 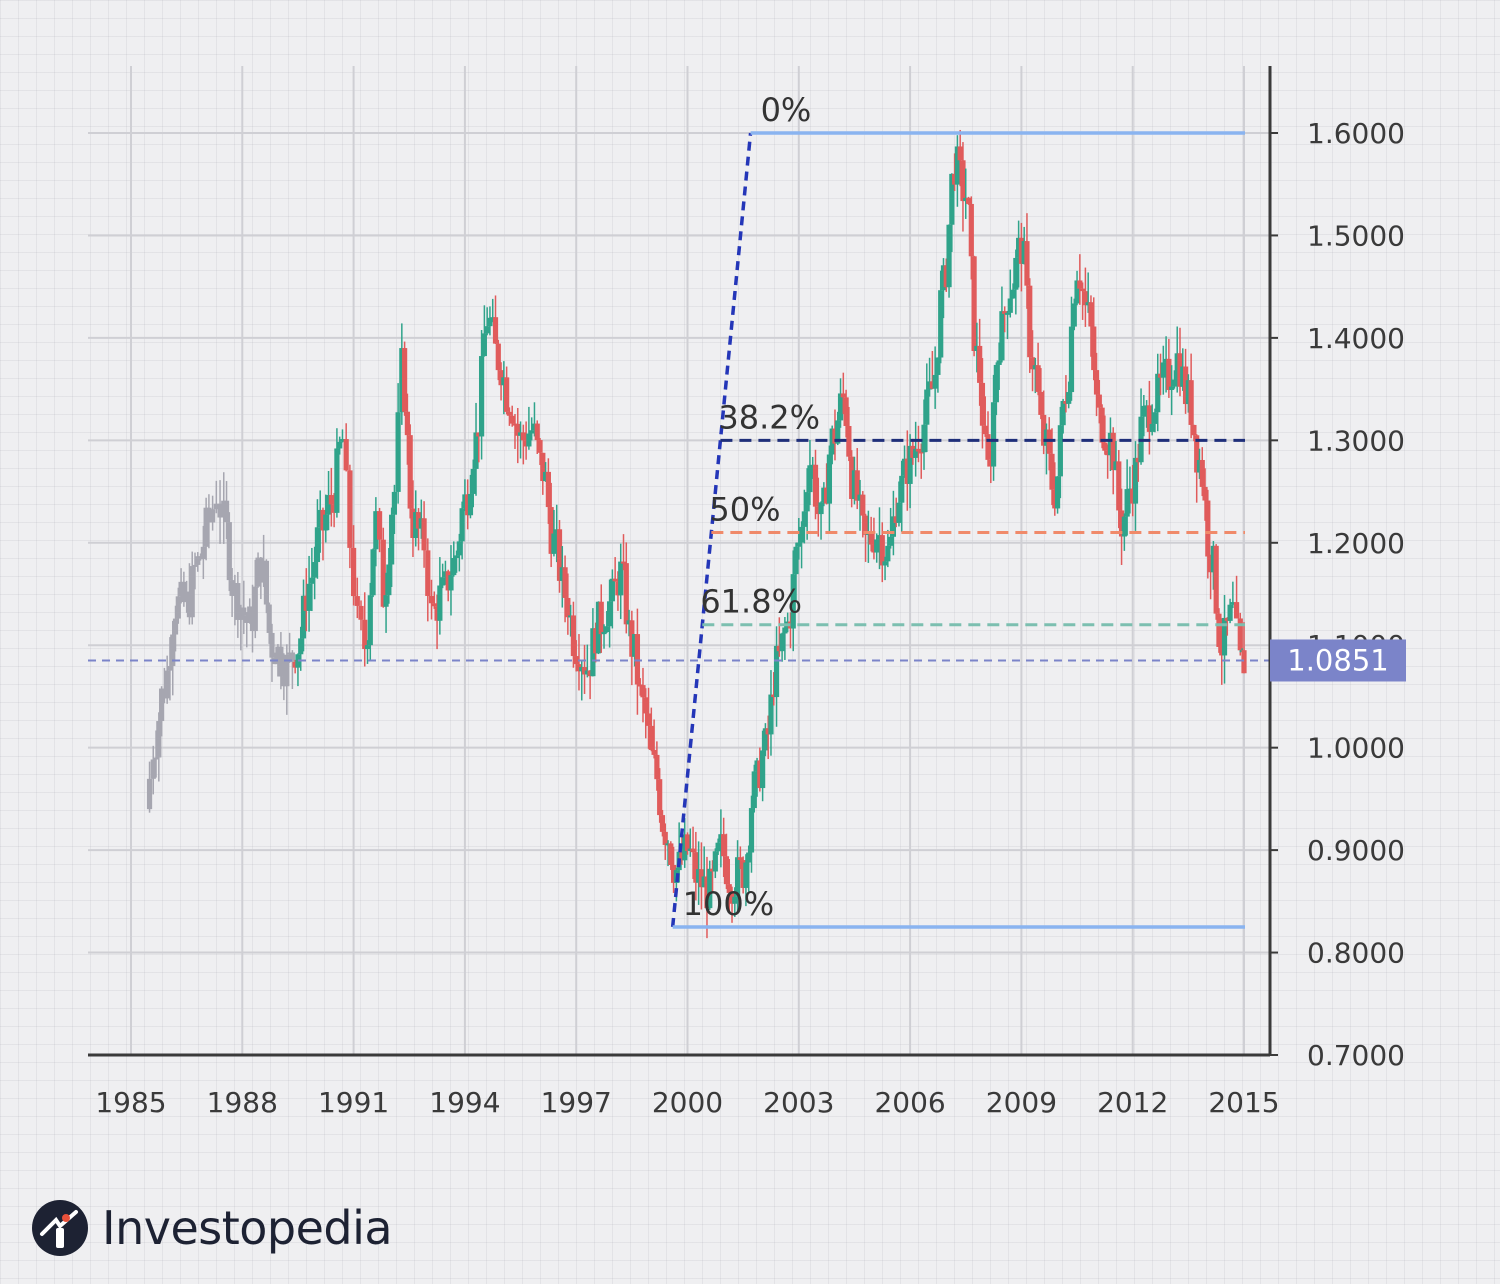 I want to click on y-tick-label: 0.9000, so click(x=1356, y=850).